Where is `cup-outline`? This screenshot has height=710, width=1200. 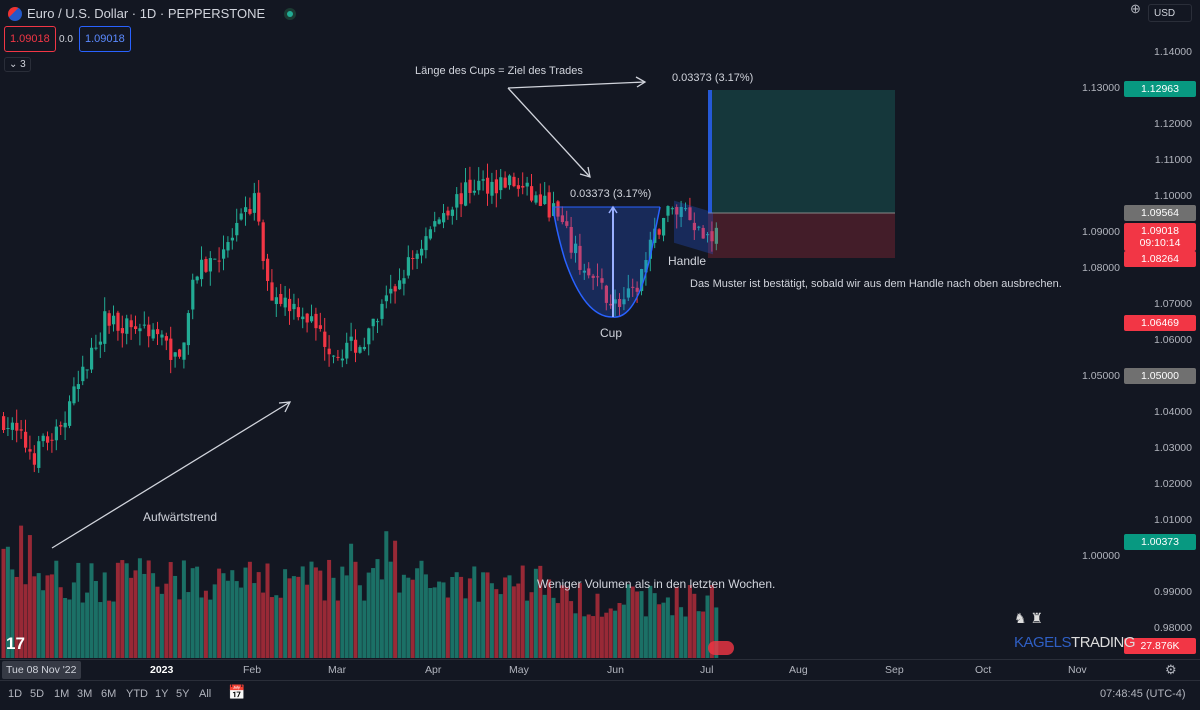
cup-outline is located at coordinates (606, 262).